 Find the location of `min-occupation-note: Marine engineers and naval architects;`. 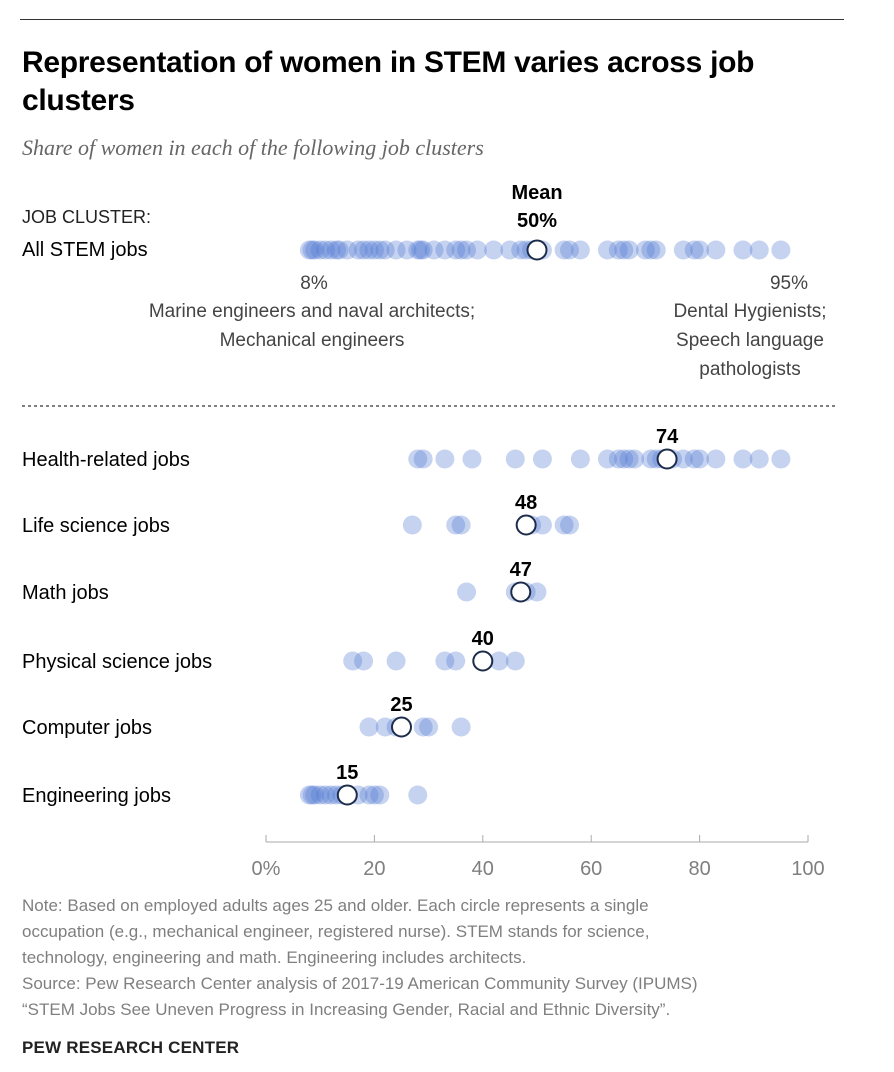

min-occupation-note: Marine engineers and naval architects; is located at coordinates (312, 311).